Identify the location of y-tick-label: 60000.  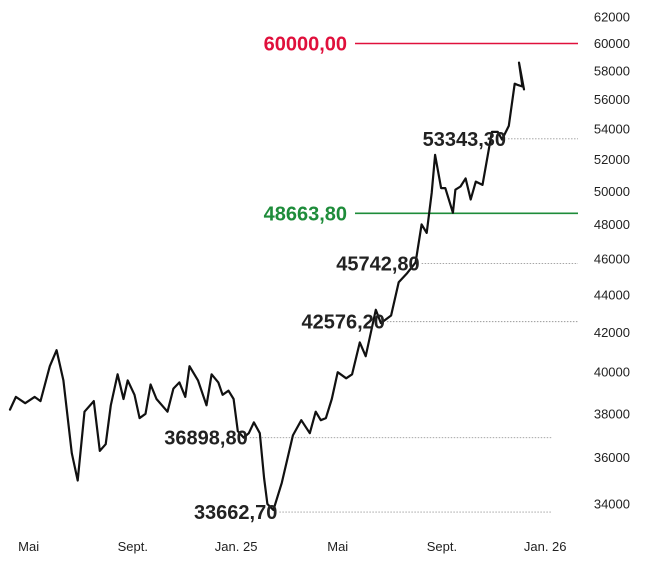
(612, 43).